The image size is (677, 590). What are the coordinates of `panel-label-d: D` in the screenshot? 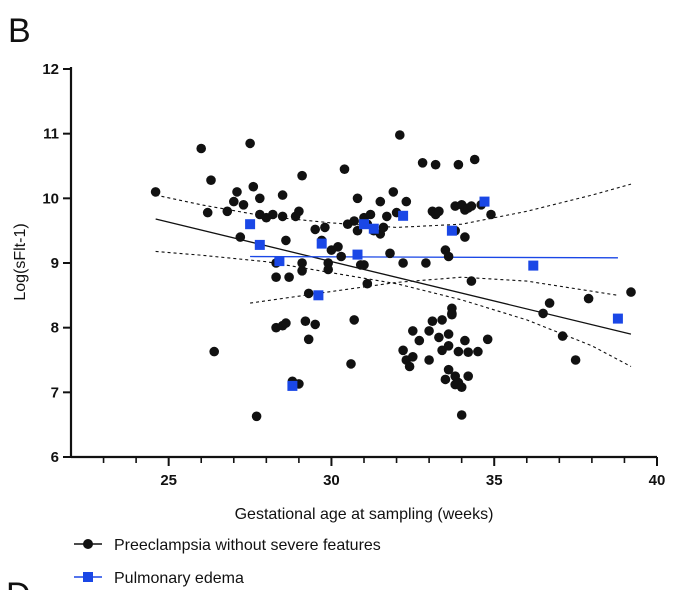 It's located at (18, 583).